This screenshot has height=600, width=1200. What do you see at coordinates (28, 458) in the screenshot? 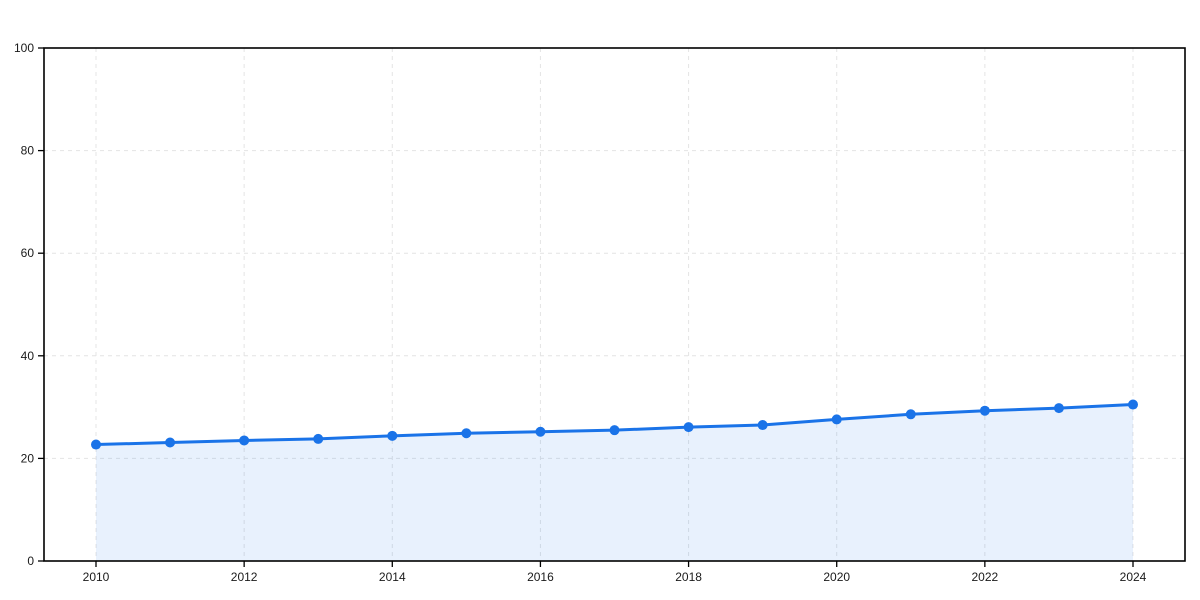
I see `y-tick-label: 20` at bounding box center [28, 458].